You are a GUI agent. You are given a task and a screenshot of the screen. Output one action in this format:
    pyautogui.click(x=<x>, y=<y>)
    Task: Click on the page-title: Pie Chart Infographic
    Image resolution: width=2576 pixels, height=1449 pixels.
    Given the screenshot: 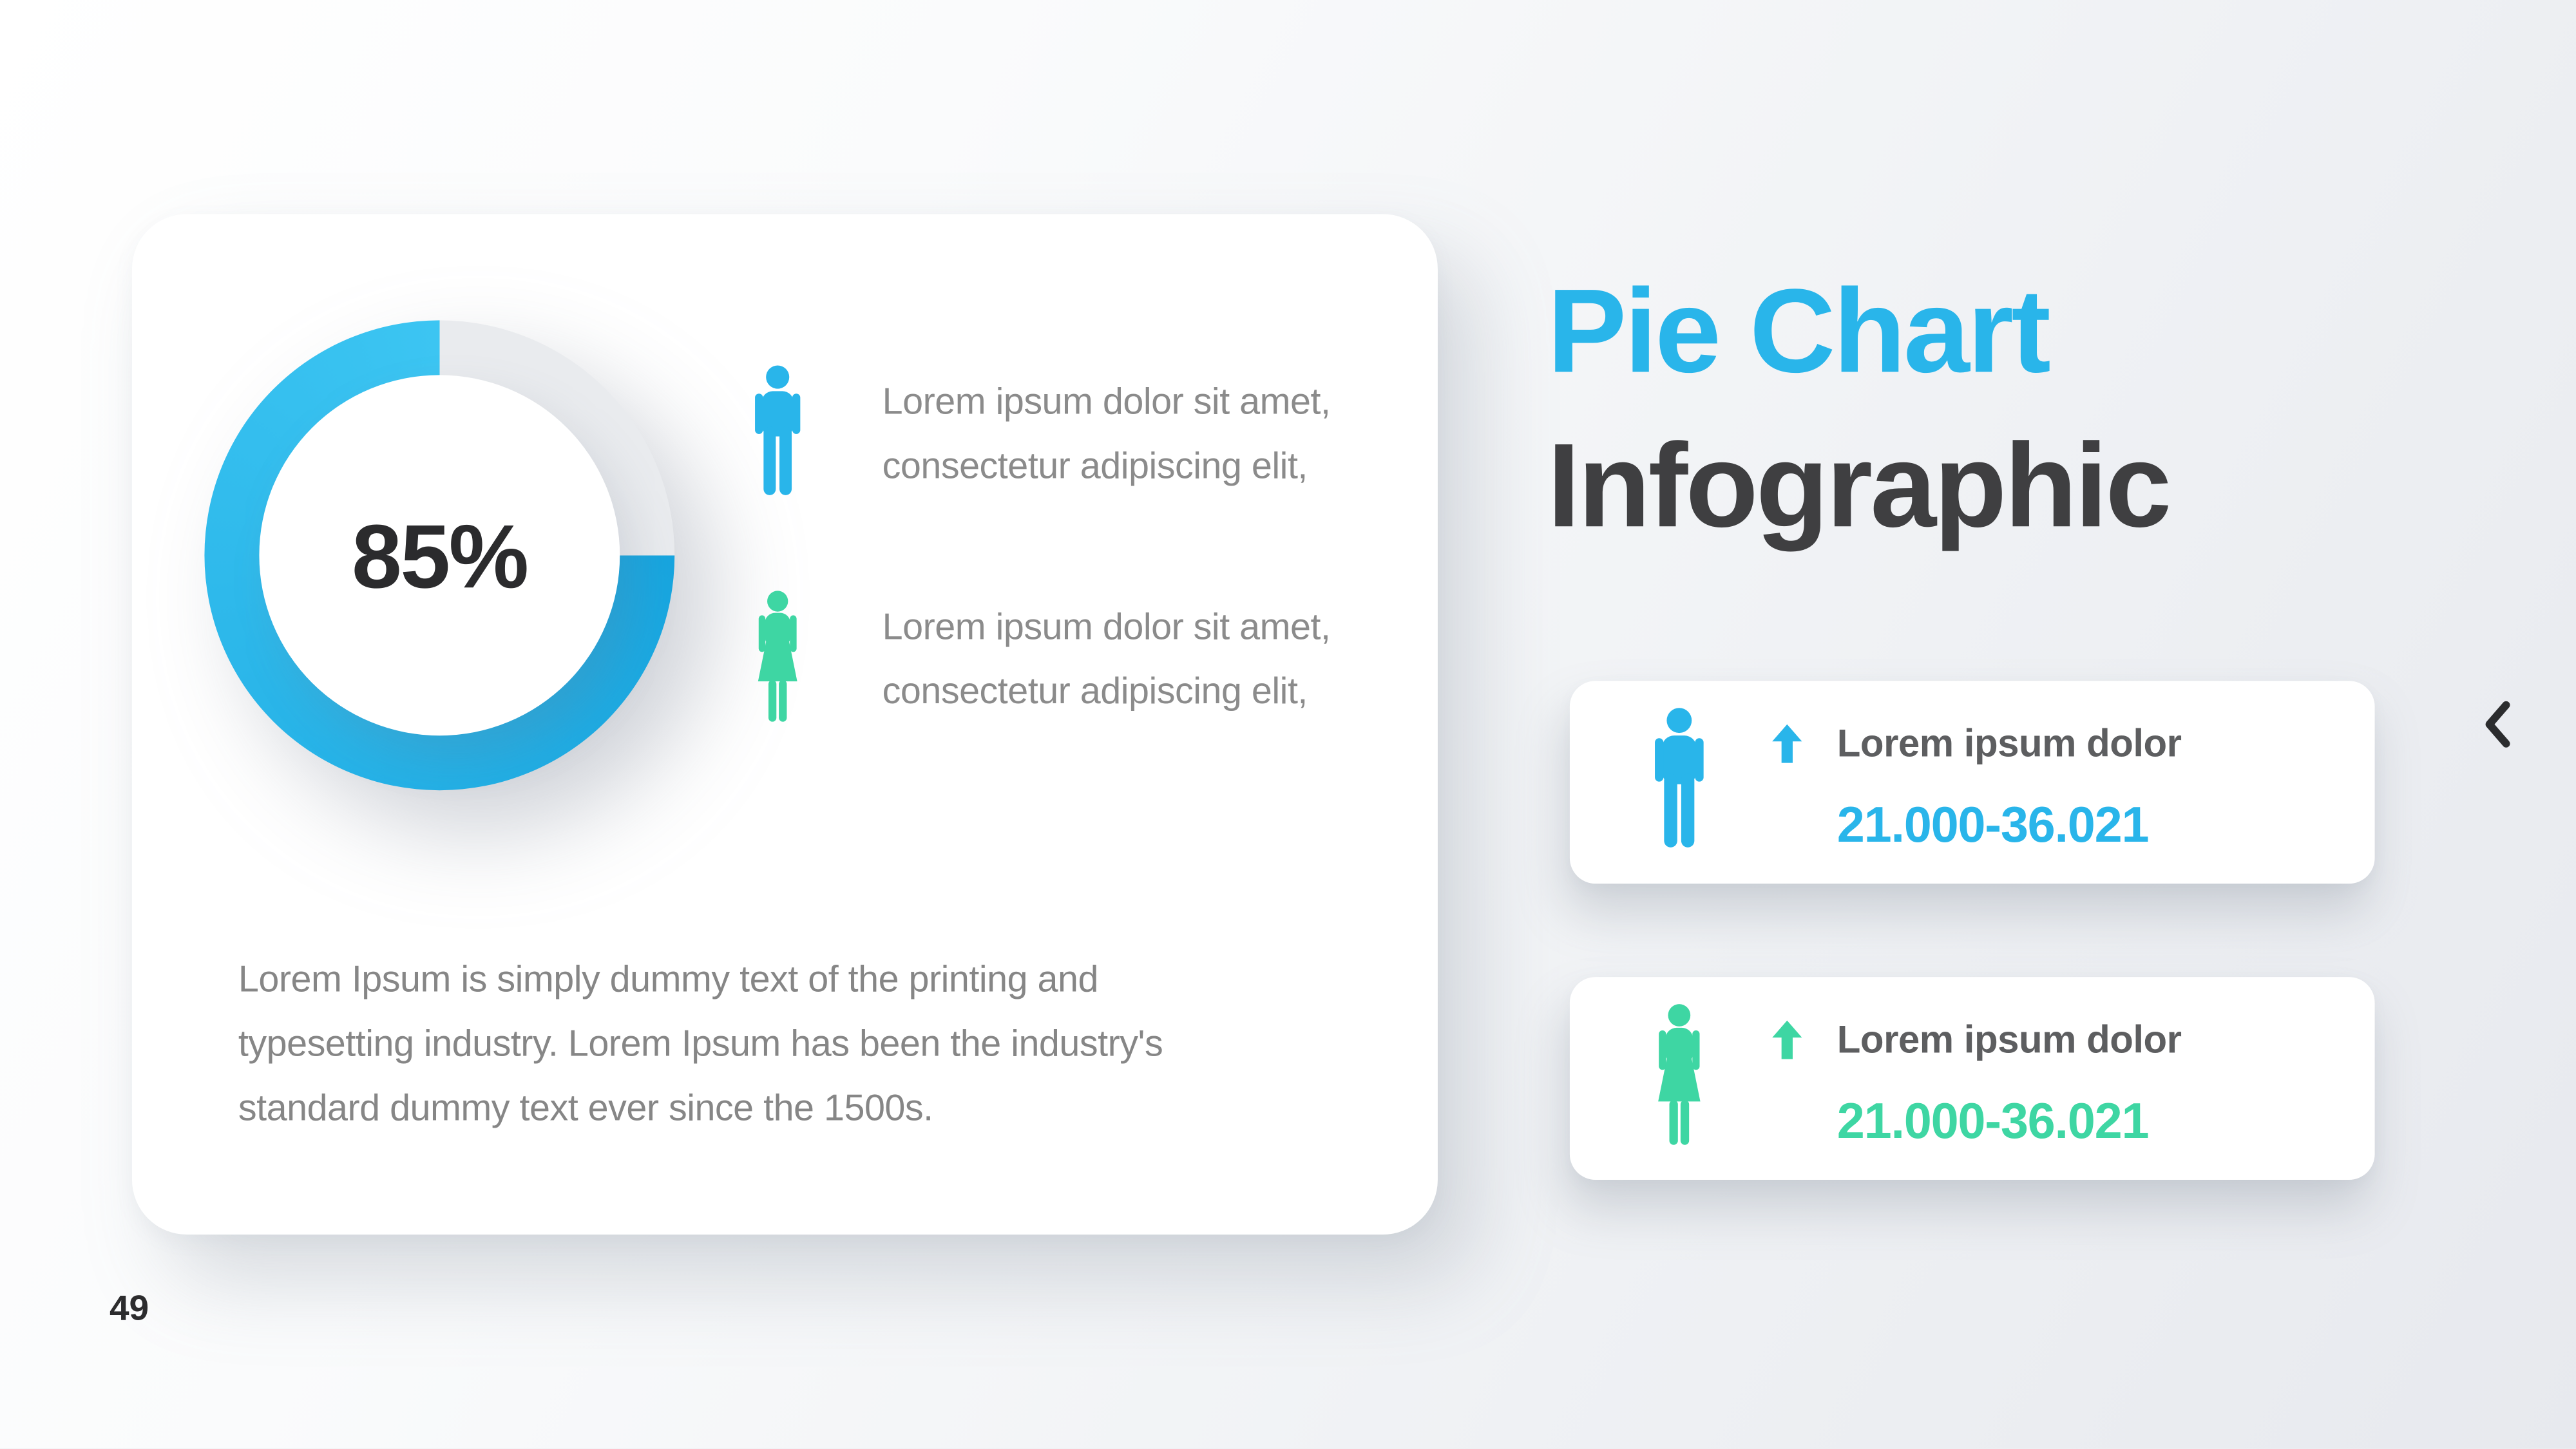 What is the action you would take?
    pyautogui.click(x=1859, y=409)
    